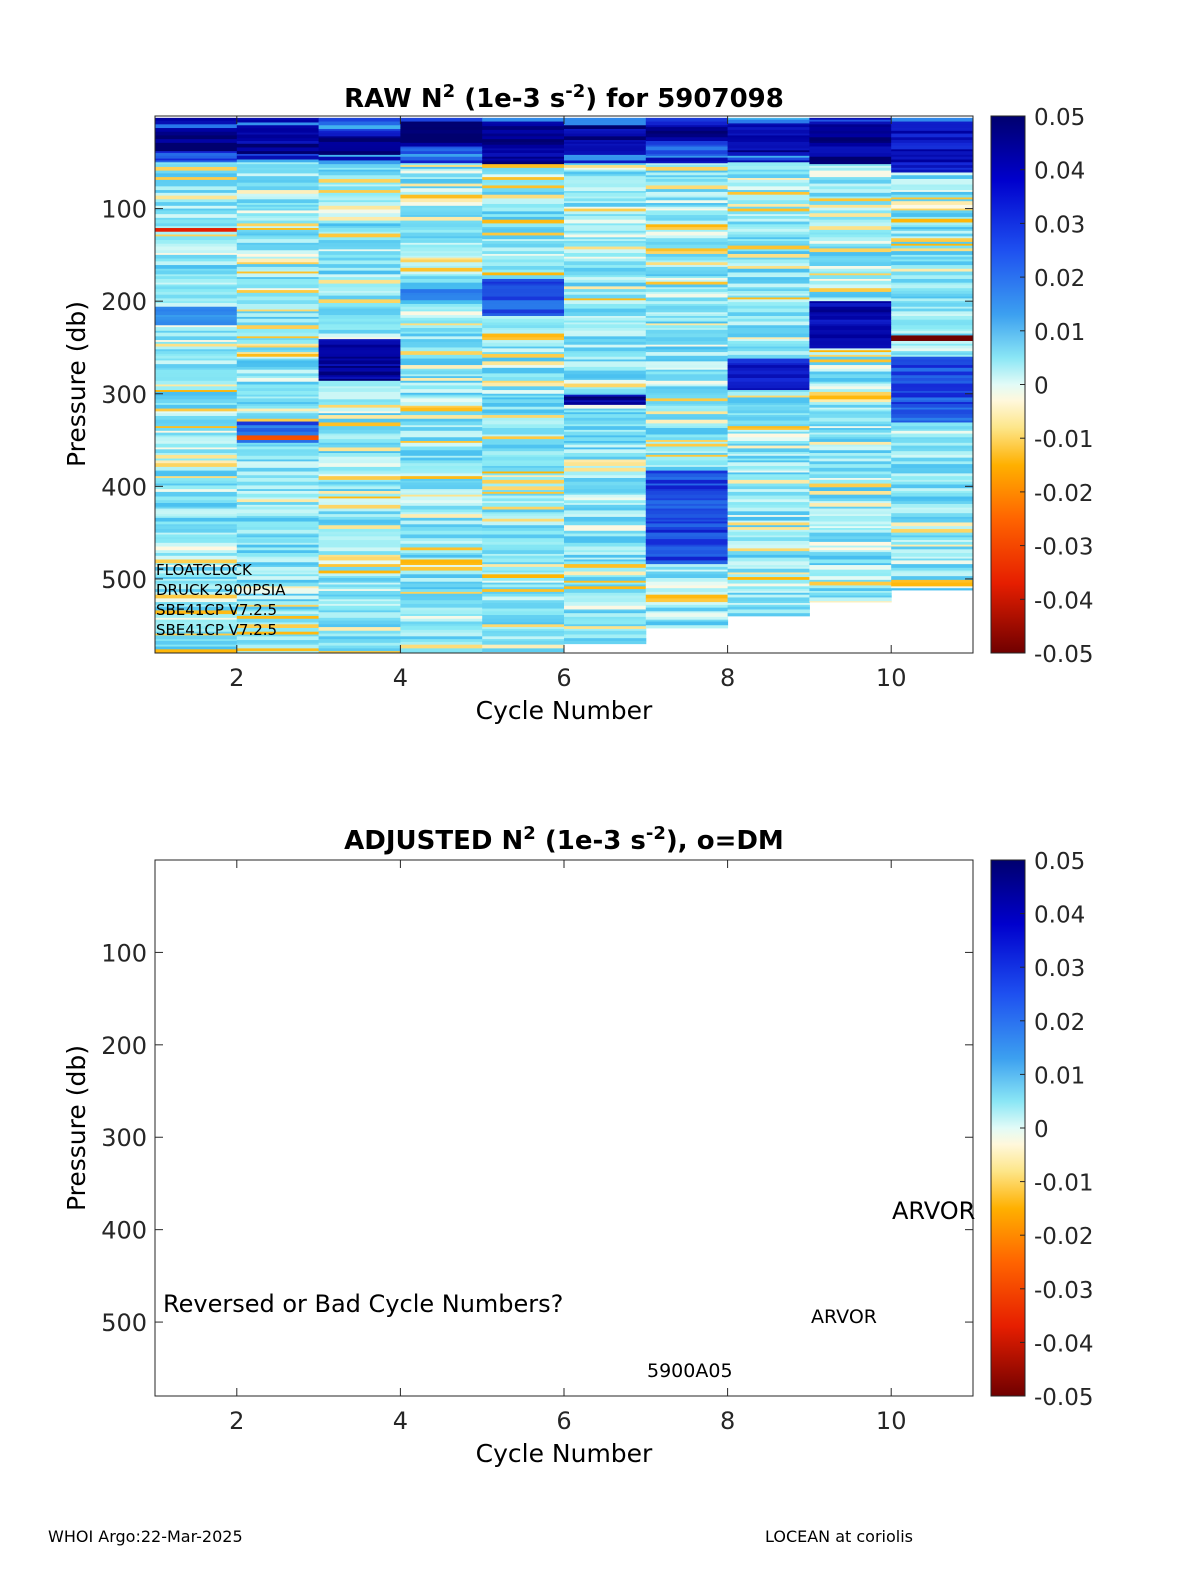  What do you see at coordinates (124, 487) in the screenshot?
I see `raw-y-tick-label: 400` at bounding box center [124, 487].